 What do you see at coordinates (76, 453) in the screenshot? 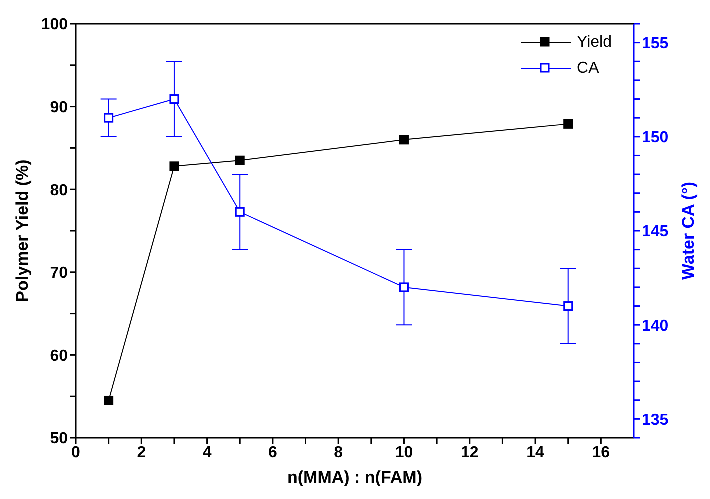
I see `x-tick-label: 0` at bounding box center [76, 453].